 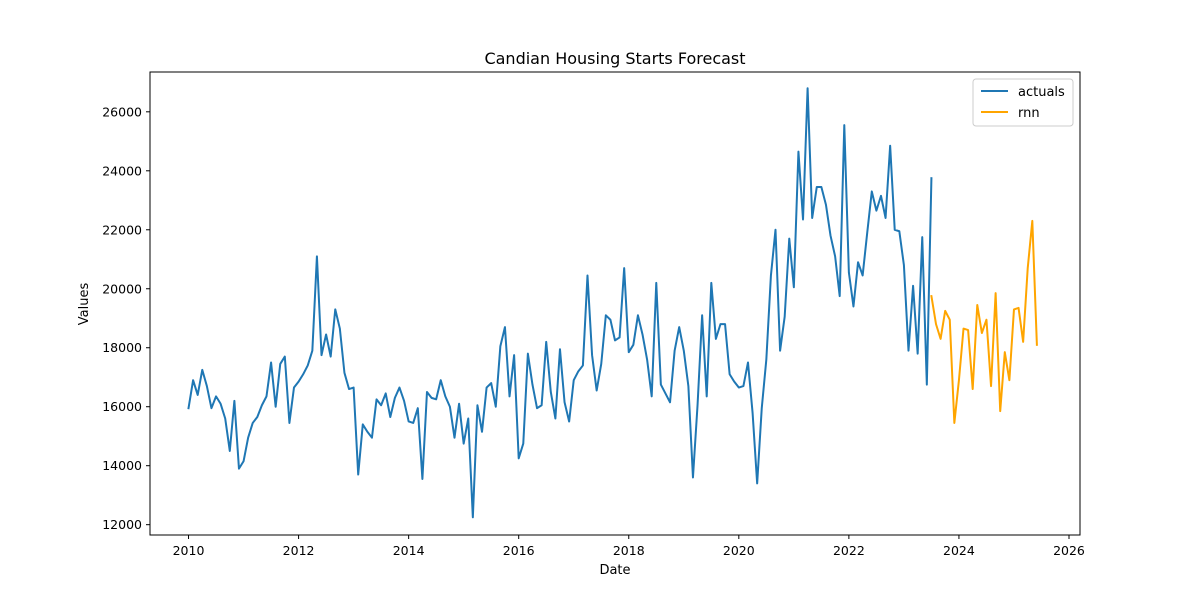 I want to click on y-tick-label: 16000, so click(x=122, y=406).